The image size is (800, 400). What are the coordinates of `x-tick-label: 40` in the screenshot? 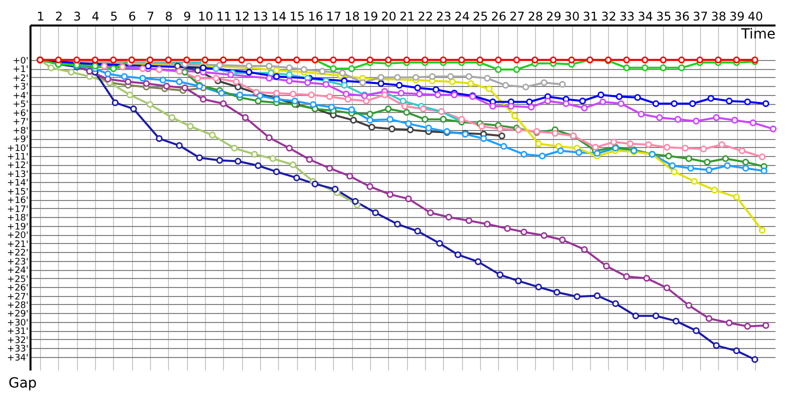 It's located at (755, 17).